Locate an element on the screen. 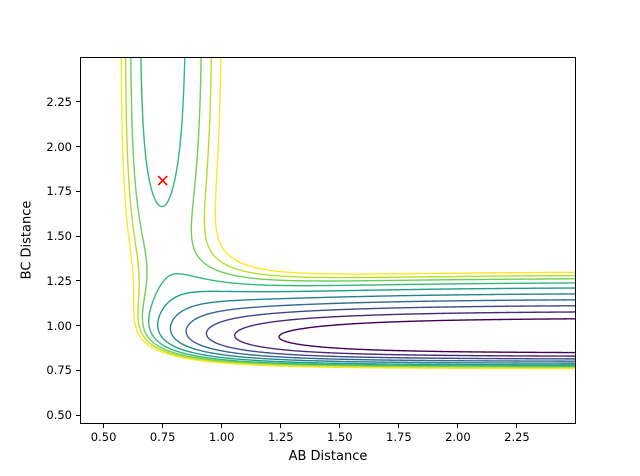 Image resolution: width=640 pixels, height=476 pixels. y-tick-label: 0.50 is located at coordinates (59, 415).